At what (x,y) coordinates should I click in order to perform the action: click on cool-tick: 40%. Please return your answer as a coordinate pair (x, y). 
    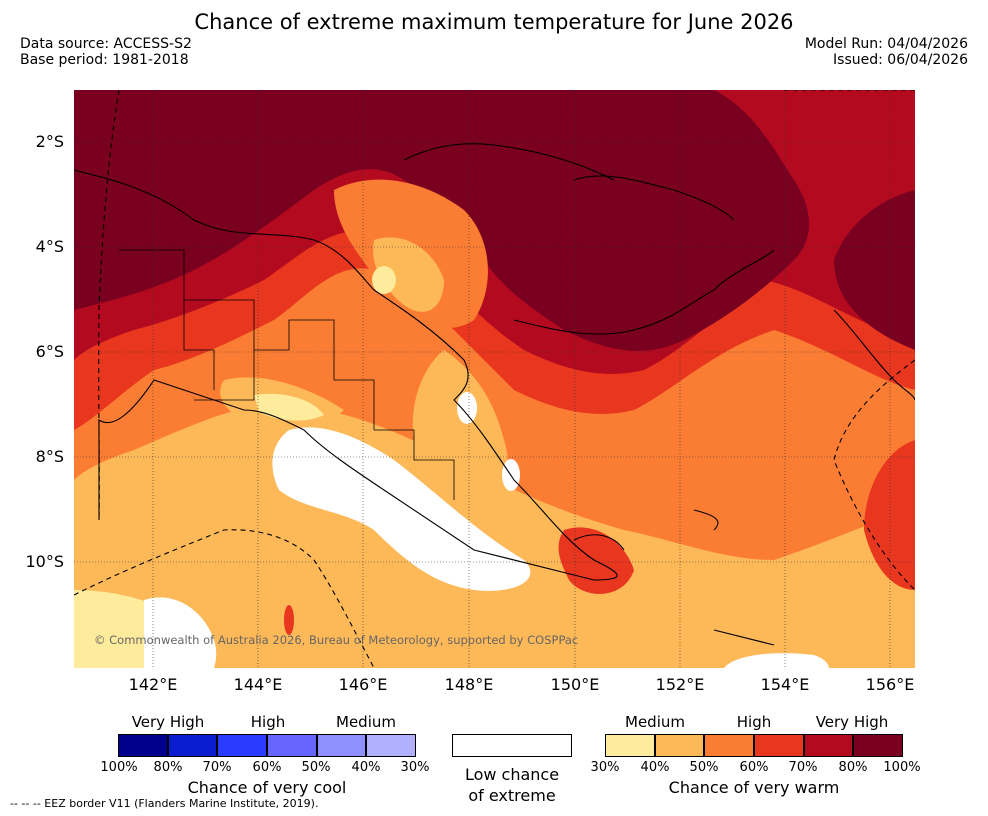
    Looking at the image, I should click on (366, 767).